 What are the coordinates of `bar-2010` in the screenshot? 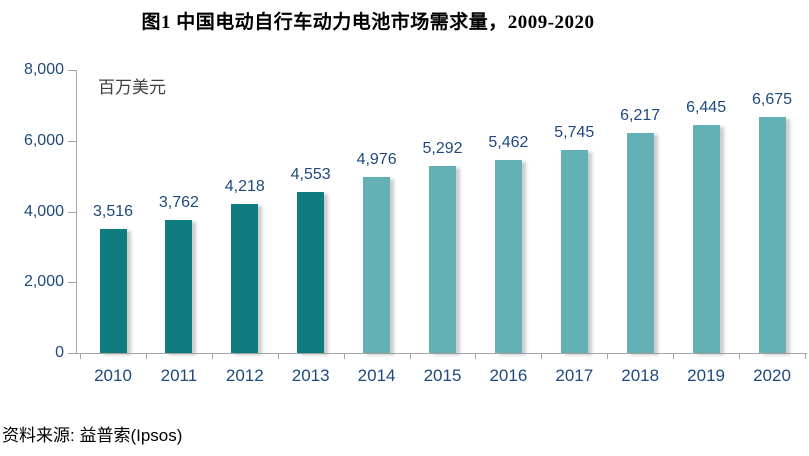 It's located at (113, 290).